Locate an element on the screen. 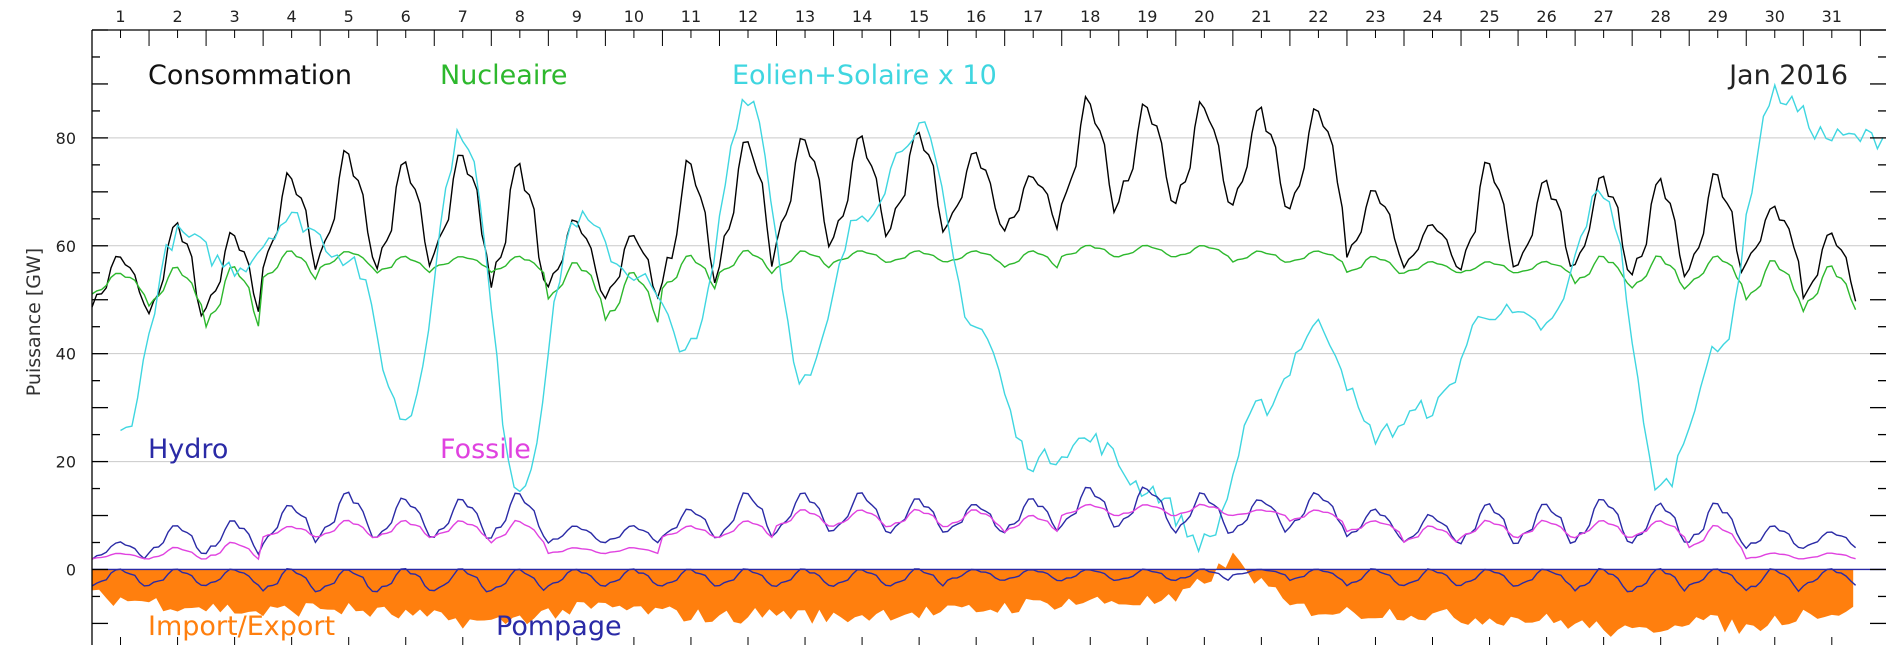  x-tick-label-day: 31 is located at coordinates (1832, 16).